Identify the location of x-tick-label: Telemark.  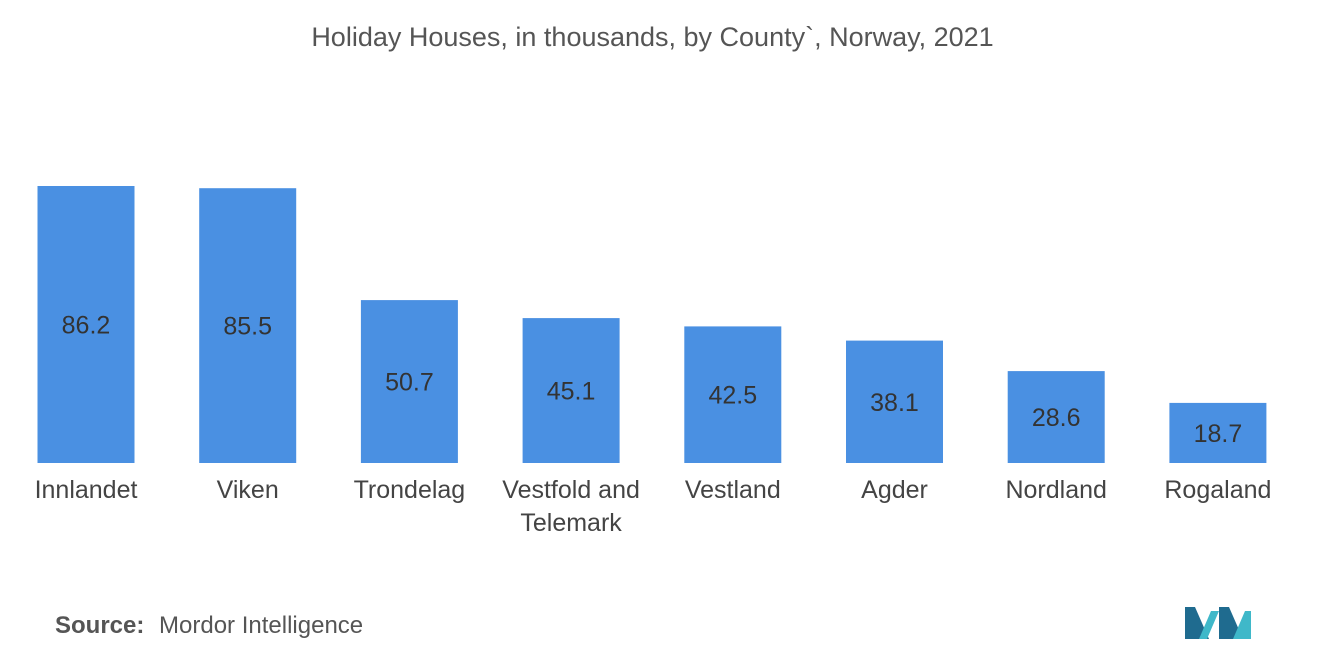
(571, 523).